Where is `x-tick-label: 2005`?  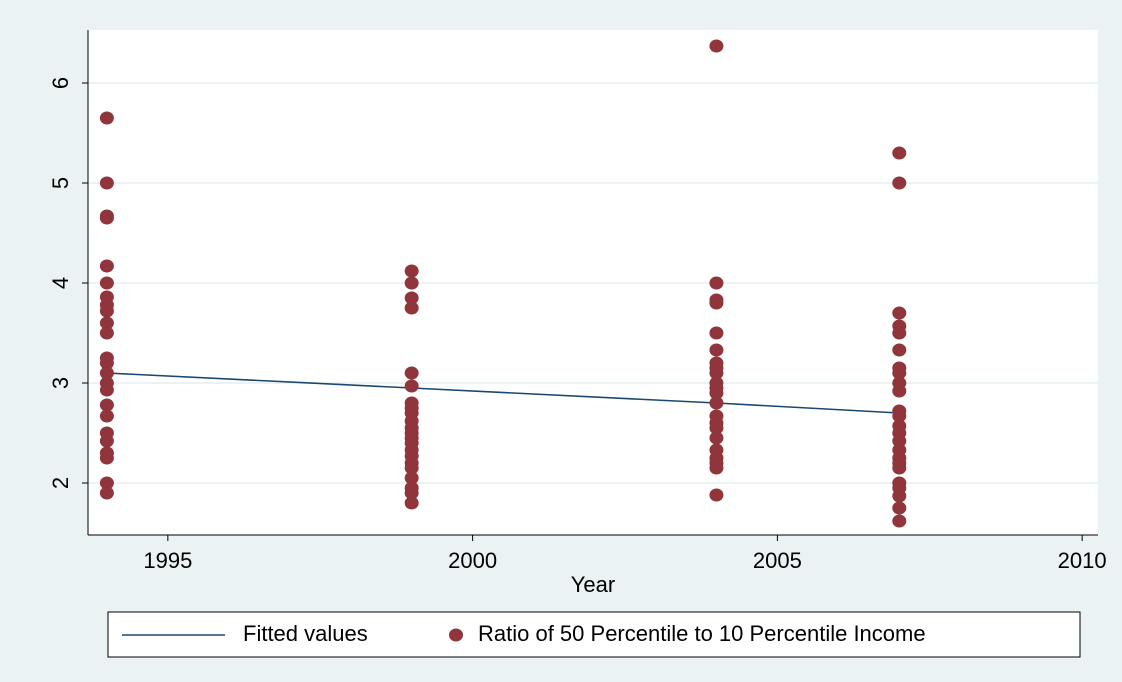
x-tick-label: 2005 is located at coordinates (777, 560).